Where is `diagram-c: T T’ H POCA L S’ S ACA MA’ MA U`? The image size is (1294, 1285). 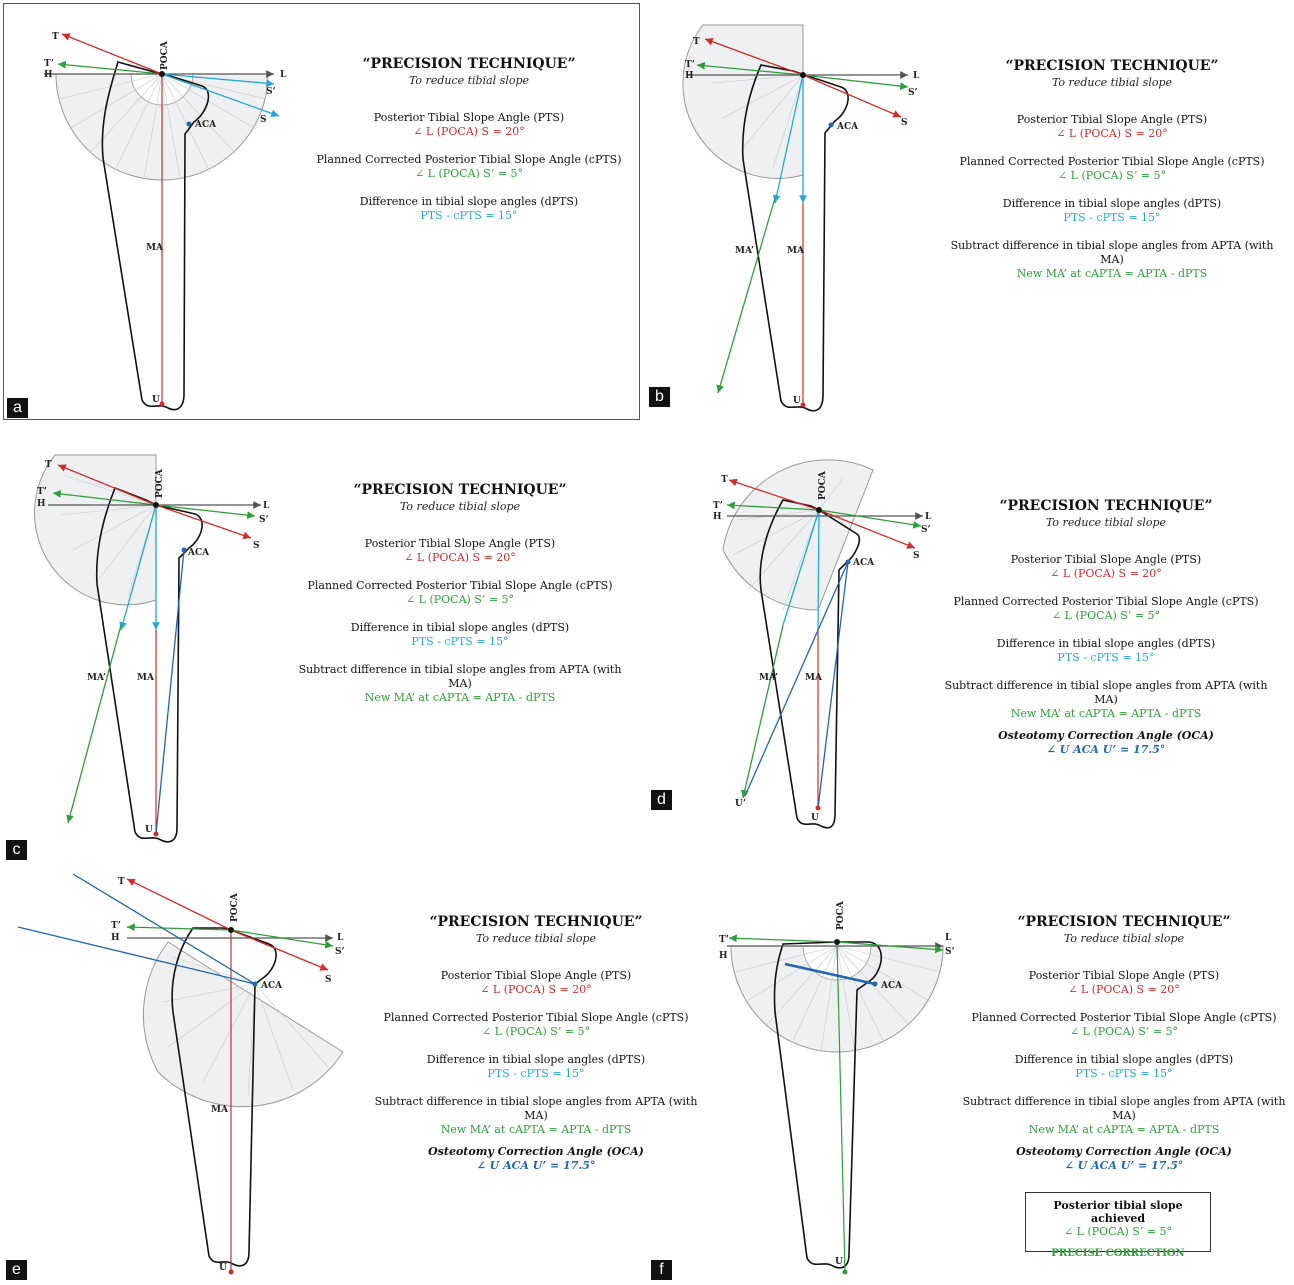 diagram-c: T T’ H POCA L S’ S ACA MA’ MA U is located at coordinates (152, 648).